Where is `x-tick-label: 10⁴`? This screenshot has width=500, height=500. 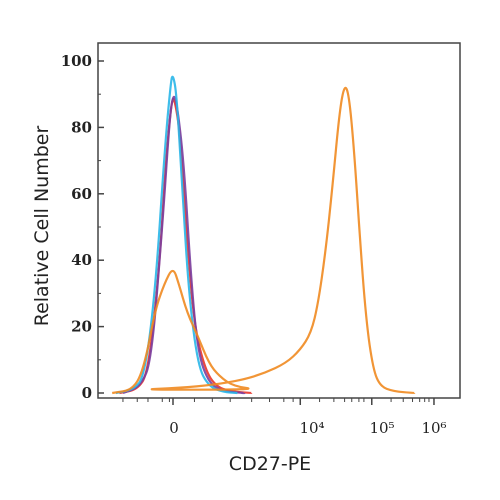 x-tick-label: 10⁴ is located at coordinates (311, 428).